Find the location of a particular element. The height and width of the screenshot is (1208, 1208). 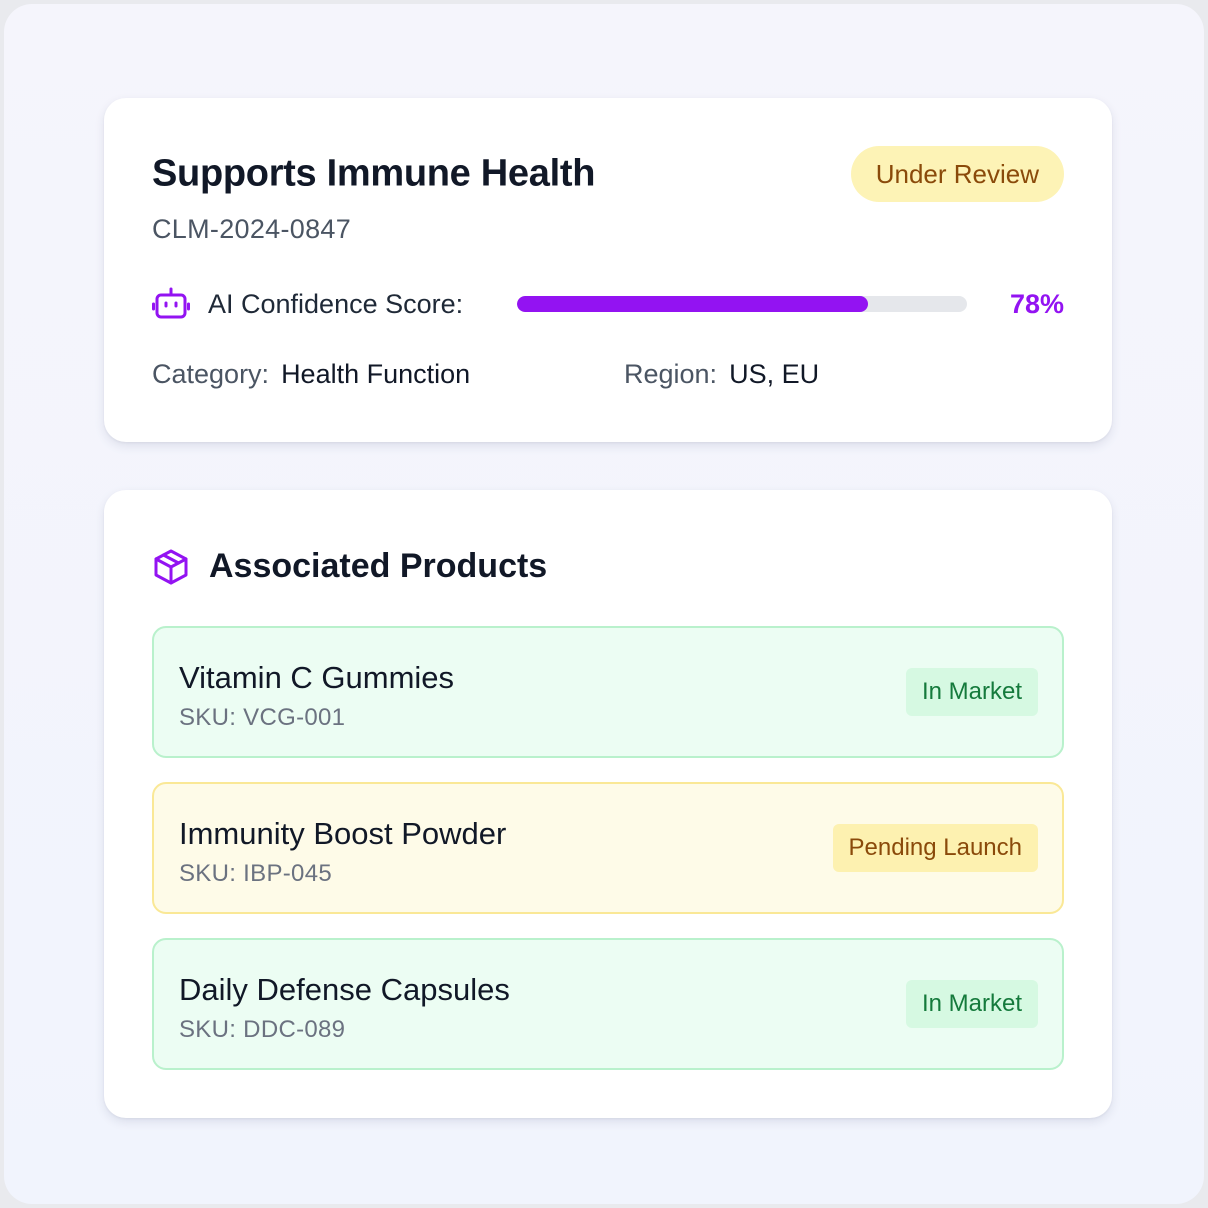

category-label: Category: is located at coordinates (211, 374).